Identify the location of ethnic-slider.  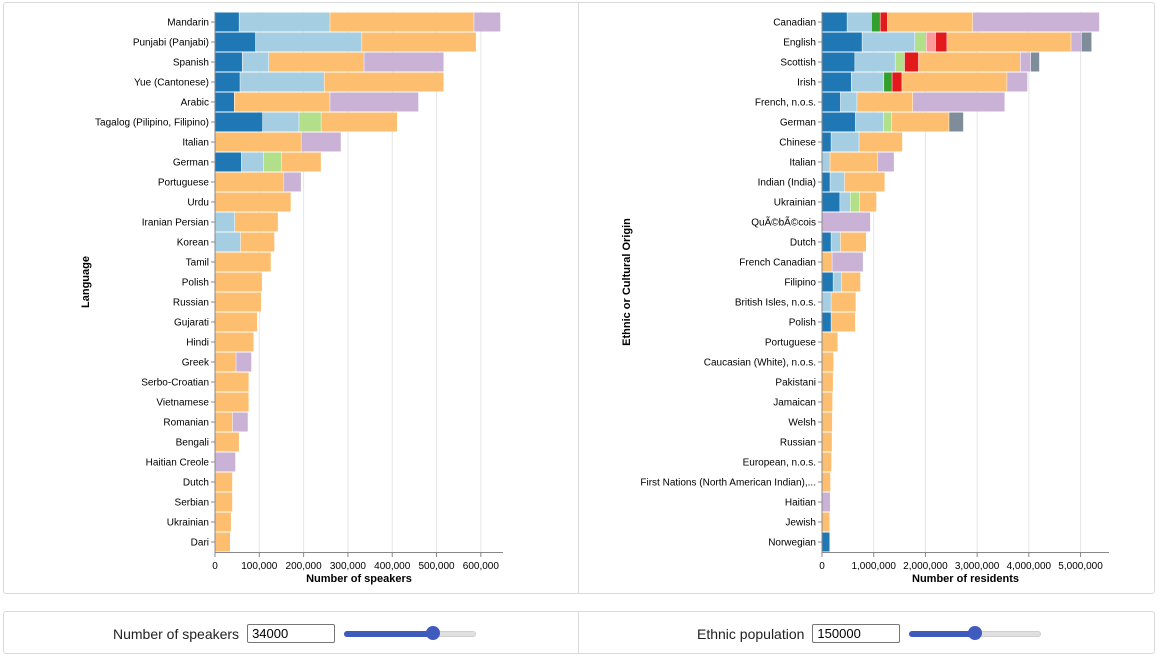
(975, 634).